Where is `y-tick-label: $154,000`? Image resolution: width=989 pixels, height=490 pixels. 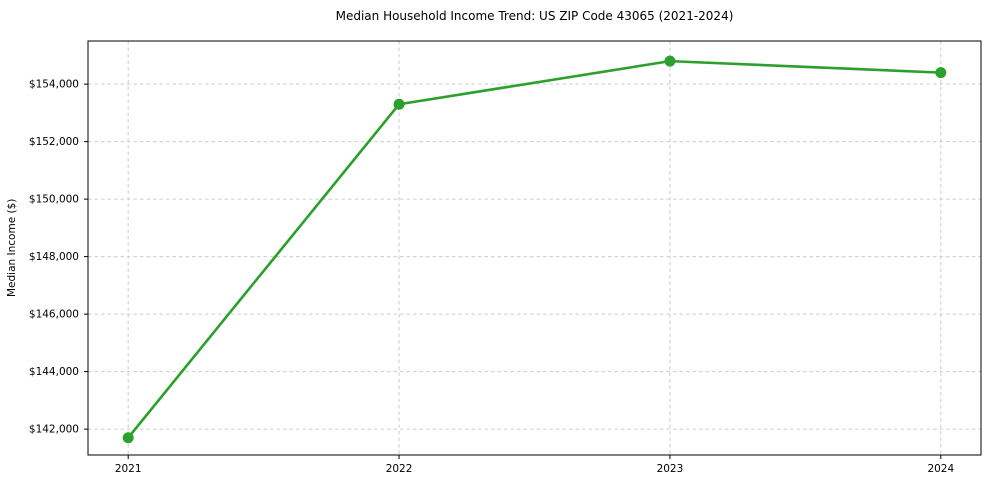
y-tick-label: $154,000 is located at coordinates (54, 85).